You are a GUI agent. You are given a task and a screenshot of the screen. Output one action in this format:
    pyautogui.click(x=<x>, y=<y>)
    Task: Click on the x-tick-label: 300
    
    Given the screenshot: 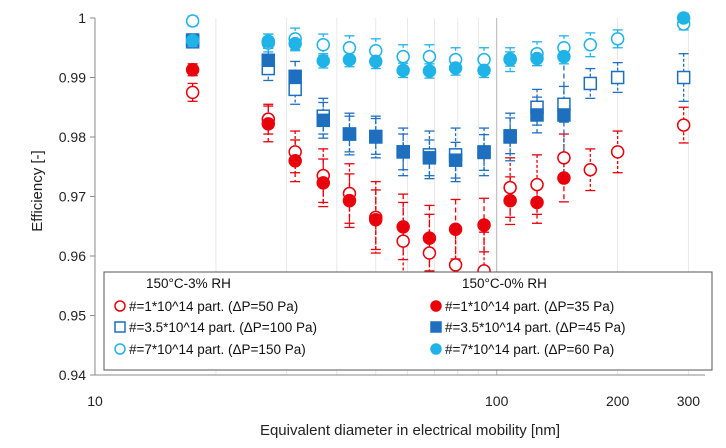 What is the action you would take?
    pyautogui.click(x=689, y=401)
    